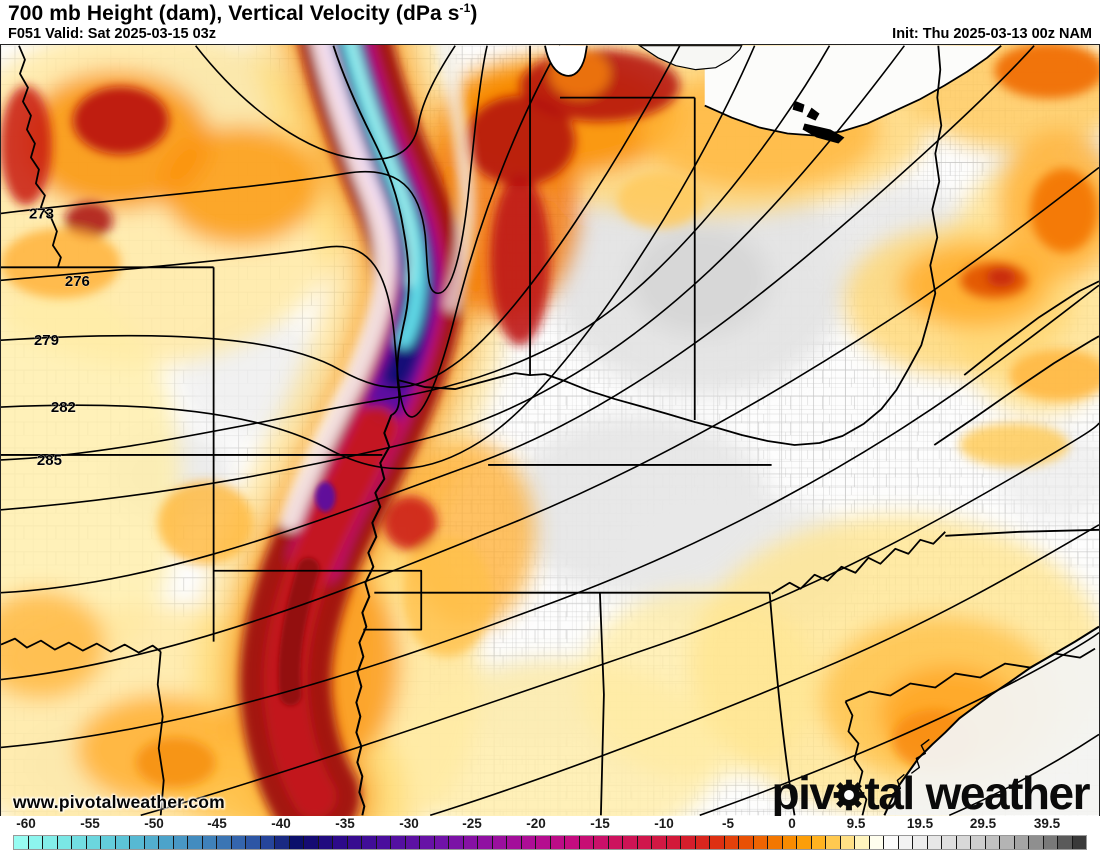  What do you see at coordinates (920, 823) in the screenshot?
I see `colorbar-tick: 19.5` at bounding box center [920, 823].